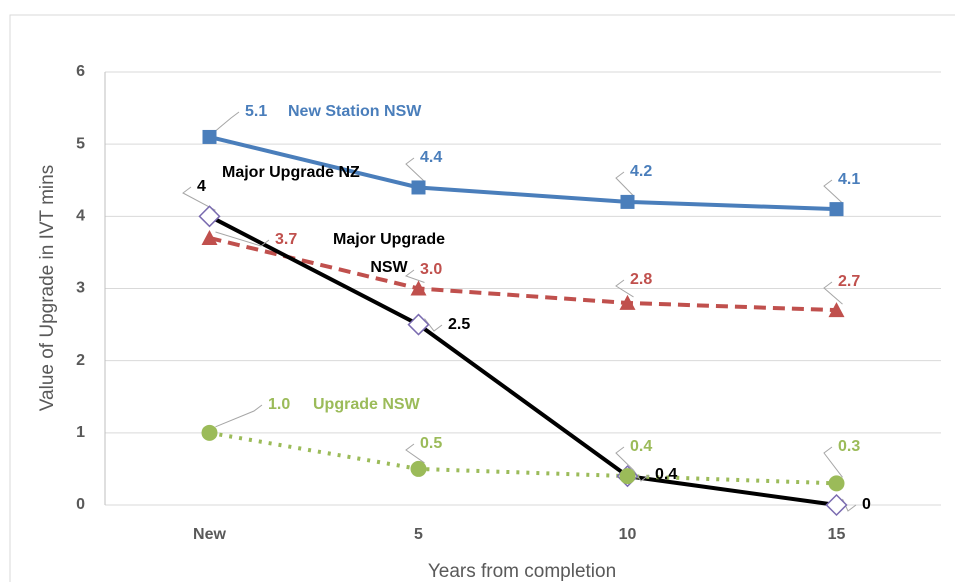  I want to click on series-name: Major Upgrade NSW, so click(388, 253).